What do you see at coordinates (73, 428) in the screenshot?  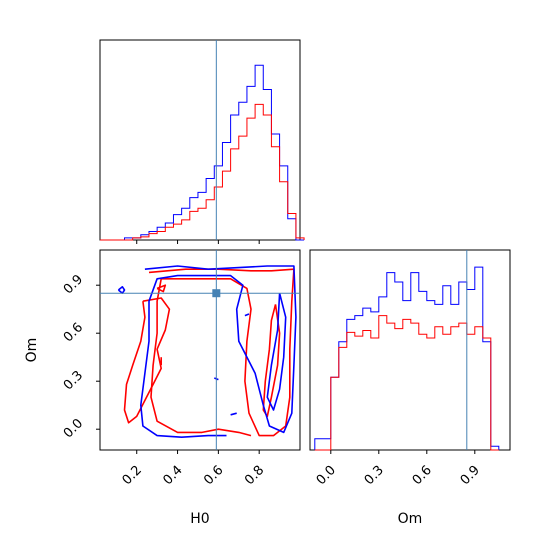 I see `scatter-y-tick-label: 0.0` at bounding box center [73, 428].